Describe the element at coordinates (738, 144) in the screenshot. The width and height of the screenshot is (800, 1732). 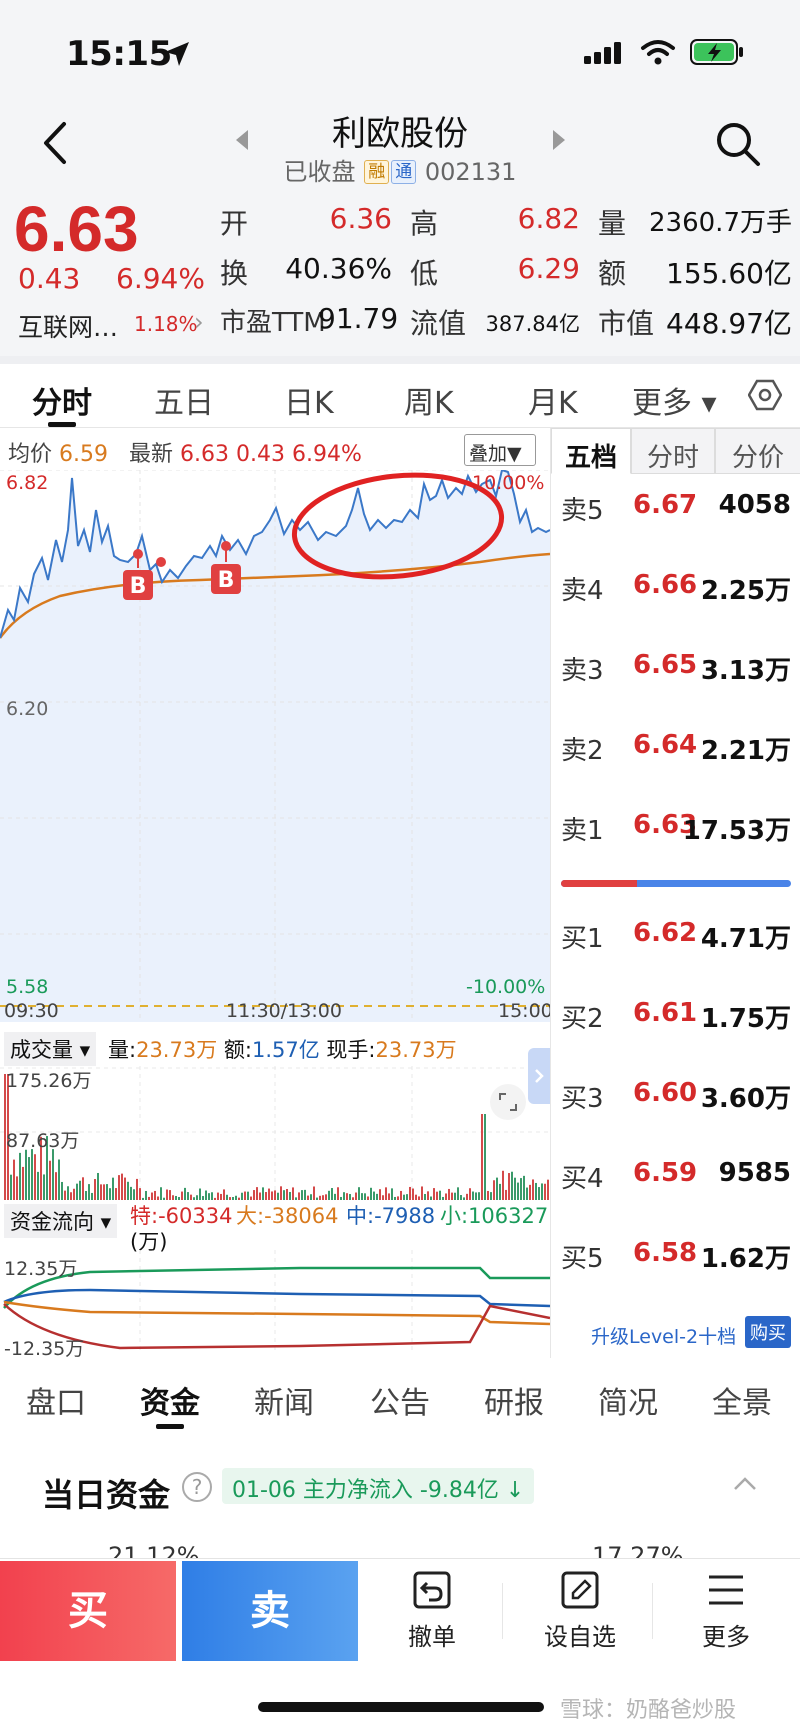
I see `search-icon` at that location.